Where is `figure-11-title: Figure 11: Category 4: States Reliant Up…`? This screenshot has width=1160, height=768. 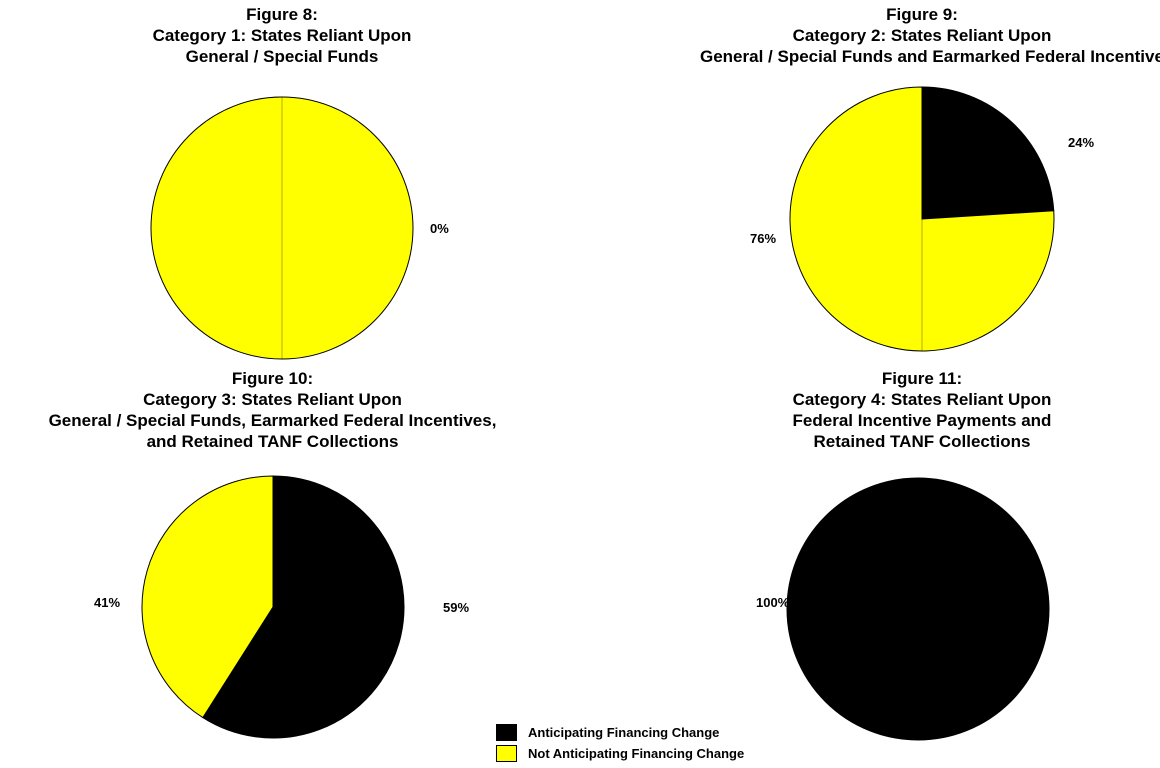 figure-11-title: Figure 11: Category 4: States Reliant Up… is located at coordinates (922, 410).